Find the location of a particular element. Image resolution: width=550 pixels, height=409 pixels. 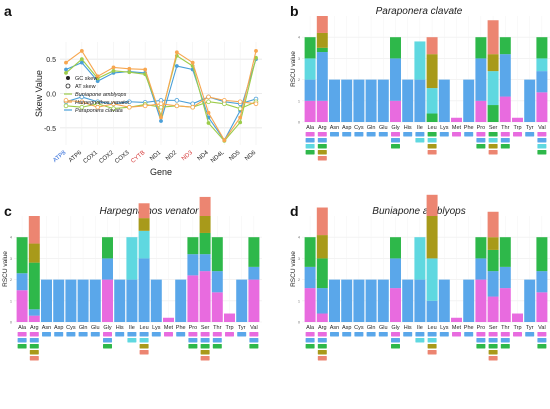

panel-c-letter: c is located at coordinates (8, 211).